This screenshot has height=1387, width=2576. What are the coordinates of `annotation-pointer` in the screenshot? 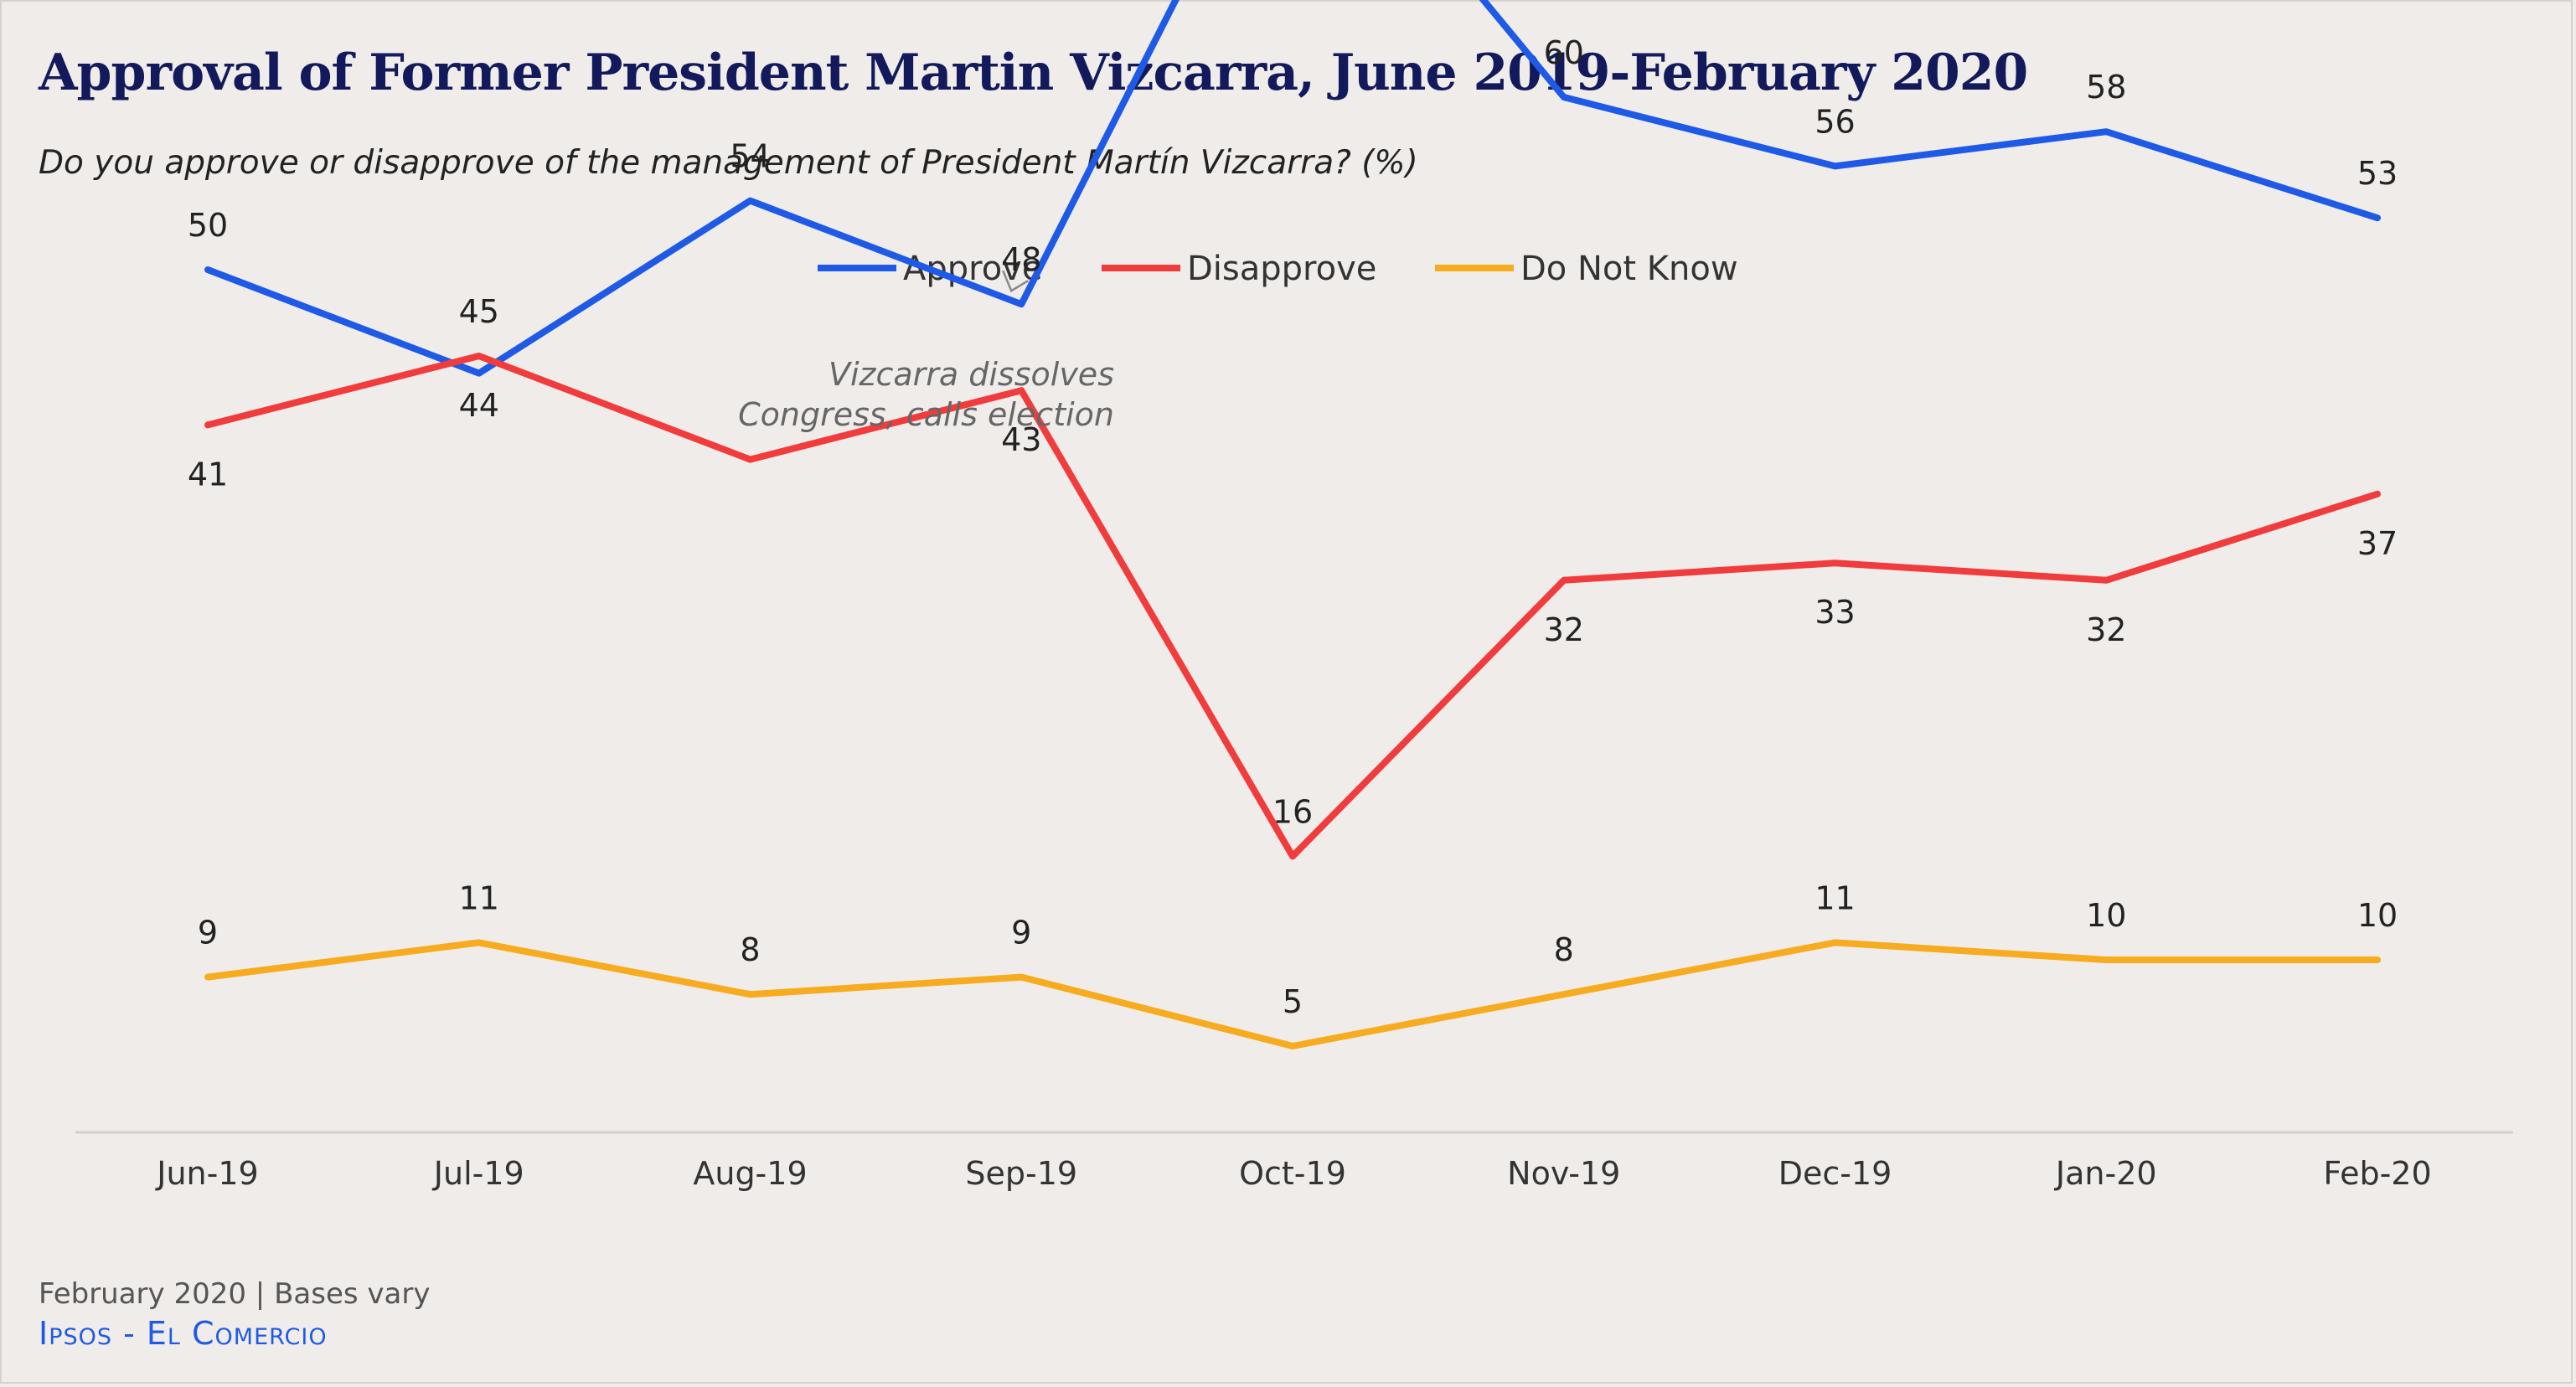 It's located at (1015, 281).